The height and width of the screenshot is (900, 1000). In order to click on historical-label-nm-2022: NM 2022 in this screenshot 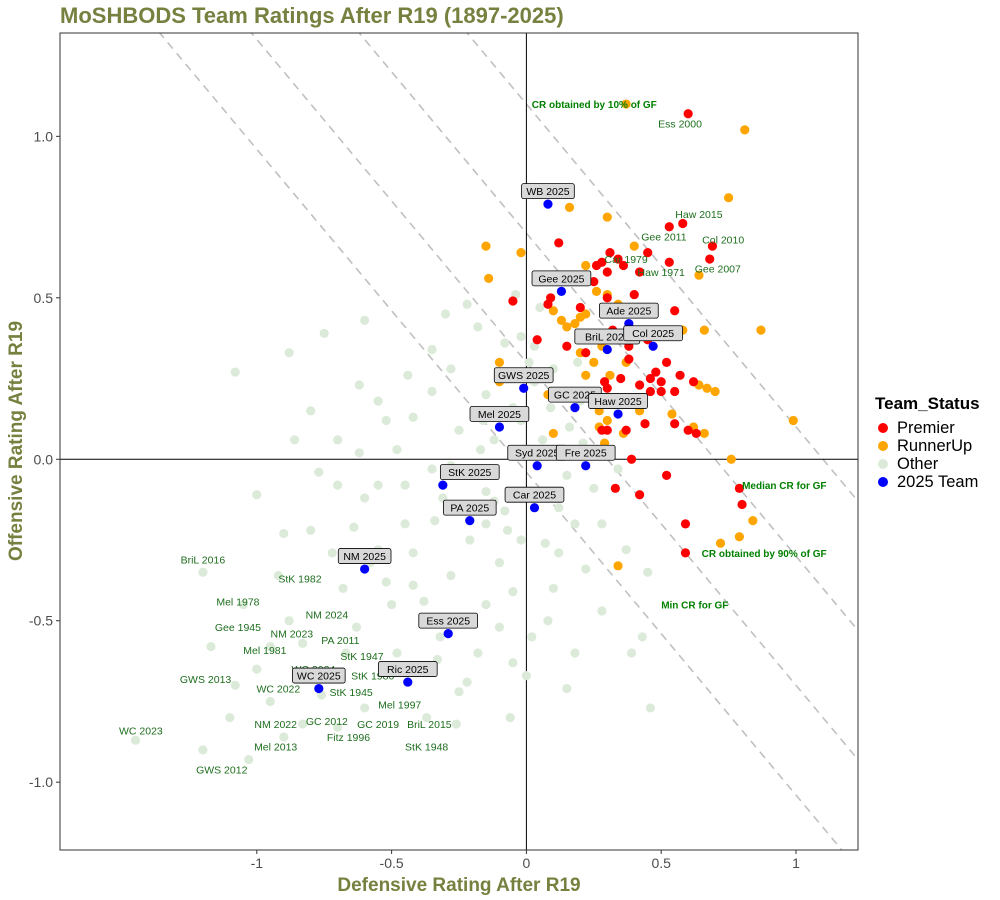, I will do `click(275, 725)`.